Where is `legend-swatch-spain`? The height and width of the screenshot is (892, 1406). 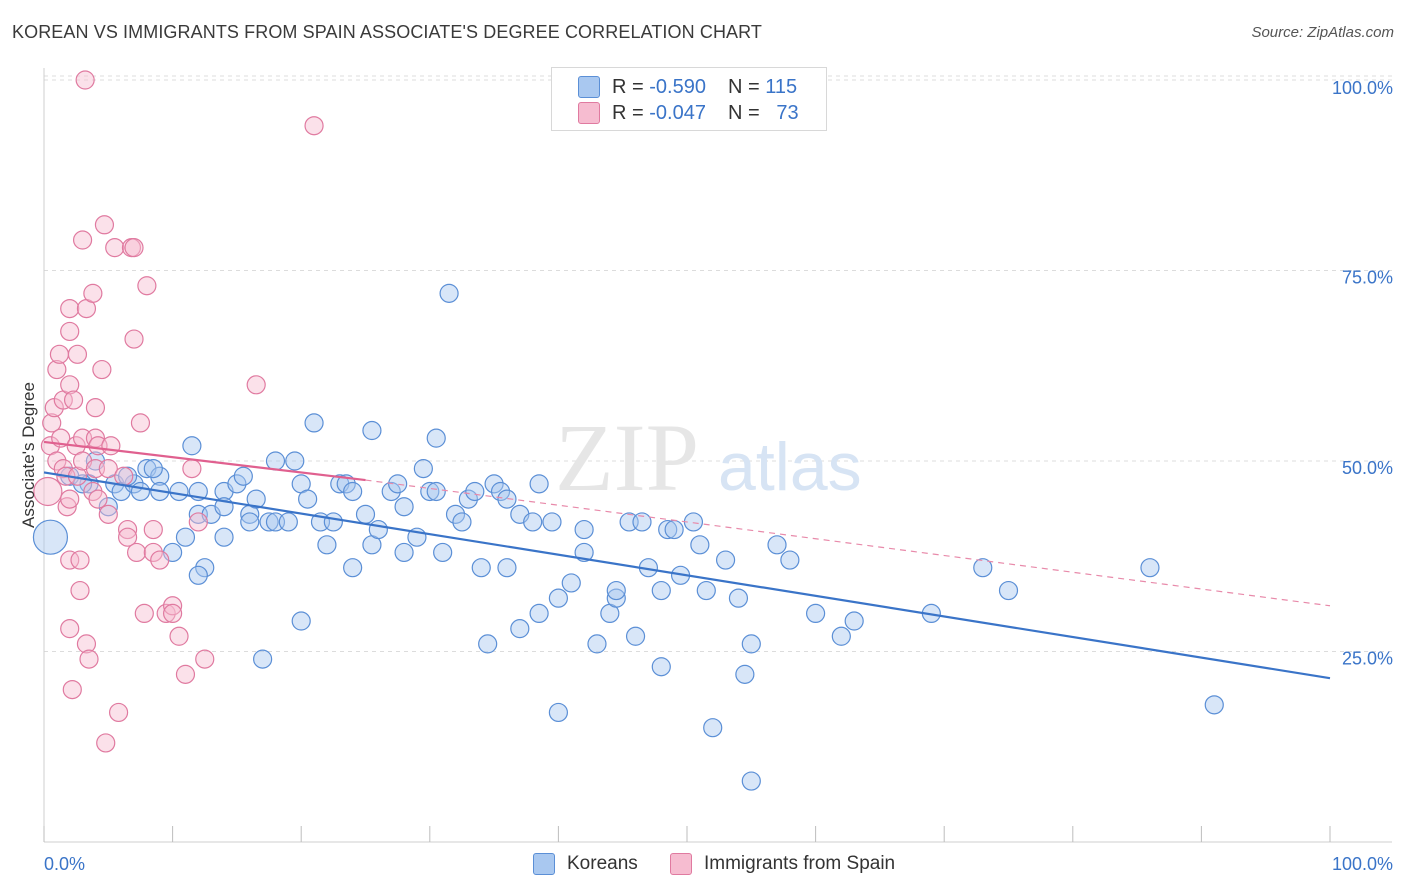 legend-swatch-spain is located at coordinates (589, 113).